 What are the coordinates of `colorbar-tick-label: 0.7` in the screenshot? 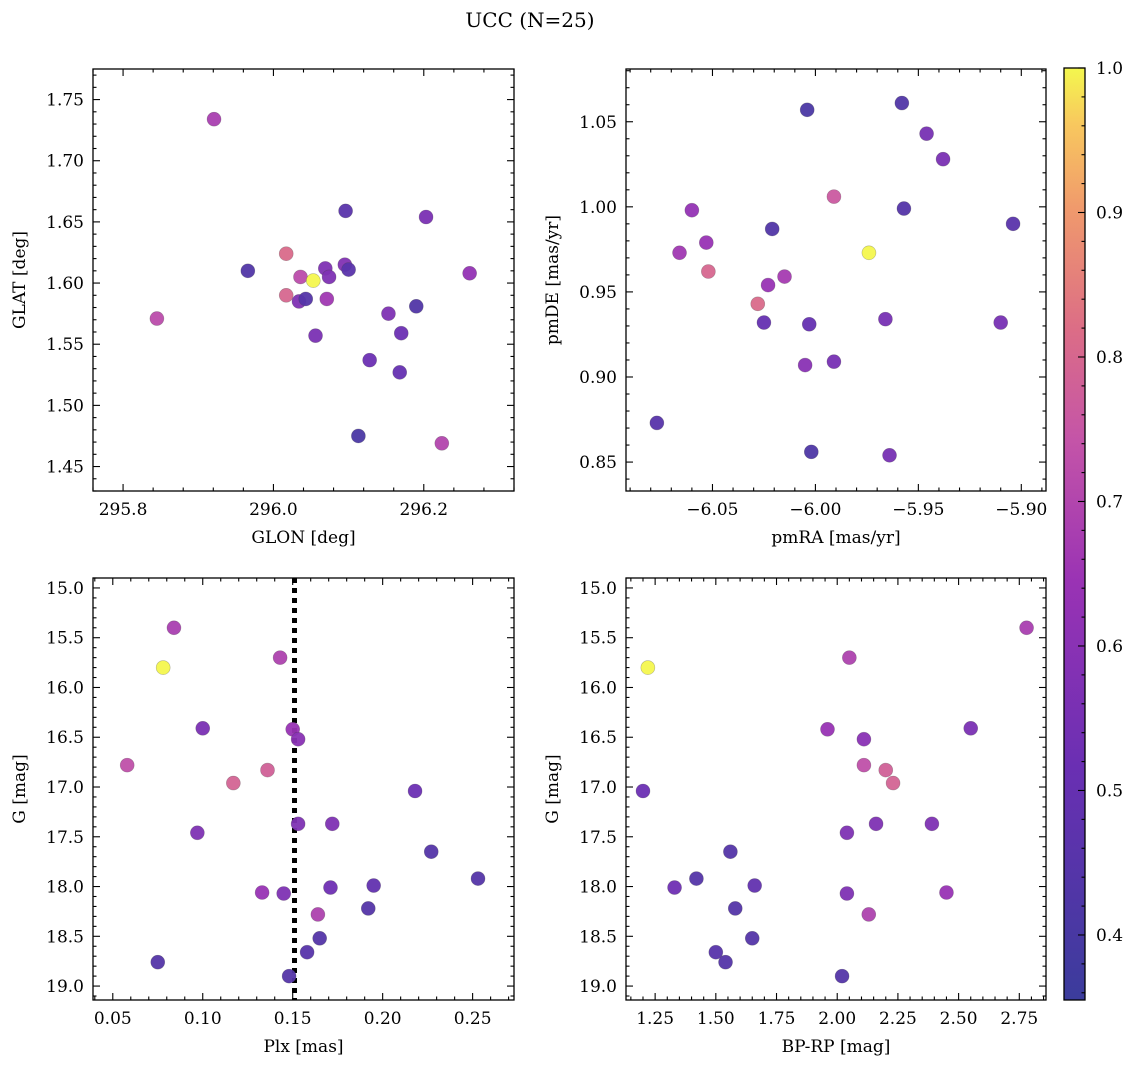 It's located at (1109, 502).